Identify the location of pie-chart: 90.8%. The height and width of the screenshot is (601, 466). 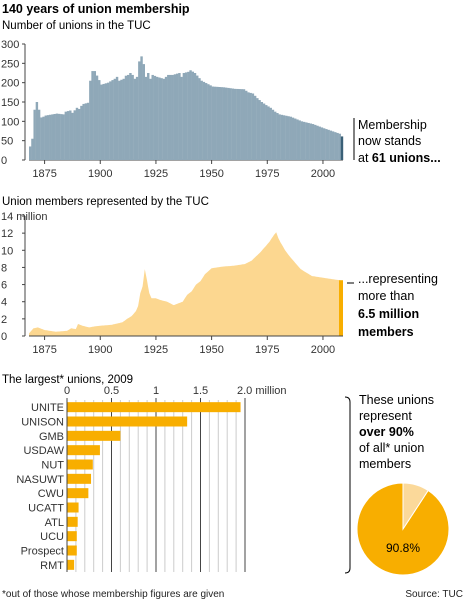
(403, 529).